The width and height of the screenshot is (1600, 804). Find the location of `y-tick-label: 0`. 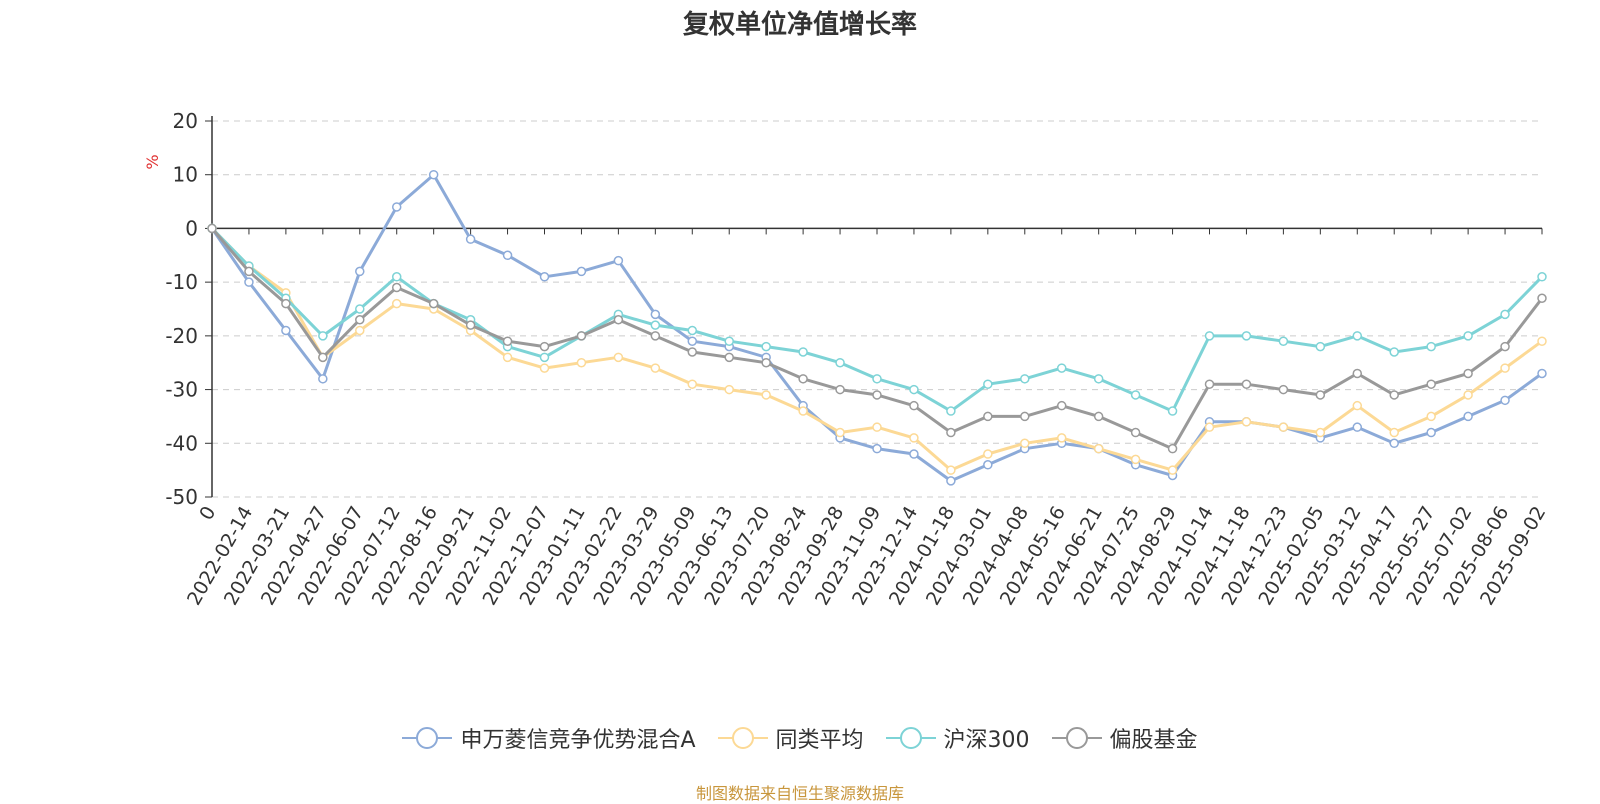

y-tick-label: 0 is located at coordinates (191, 228).